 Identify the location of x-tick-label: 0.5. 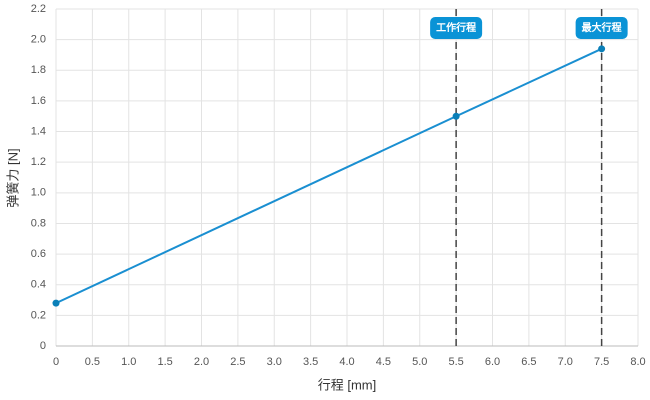
(92, 362).